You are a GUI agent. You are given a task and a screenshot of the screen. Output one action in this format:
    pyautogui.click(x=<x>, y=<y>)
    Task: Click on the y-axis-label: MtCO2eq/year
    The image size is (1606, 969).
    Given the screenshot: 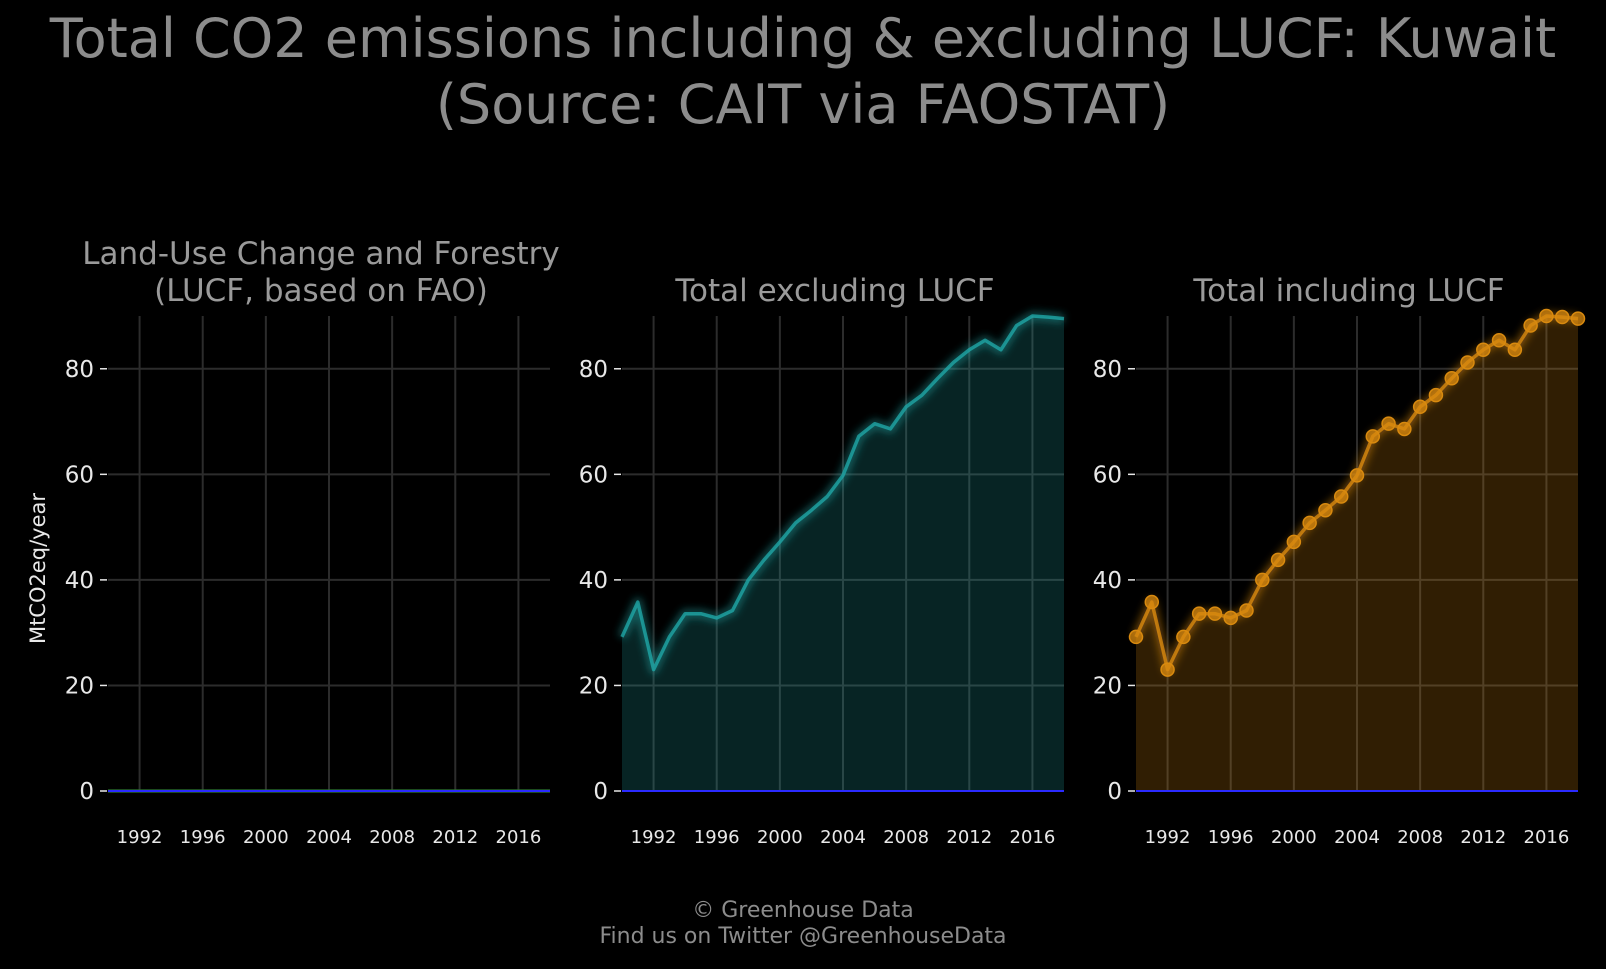 What is the action you would take?
    pyautogui.click(x=38, y=568)
    